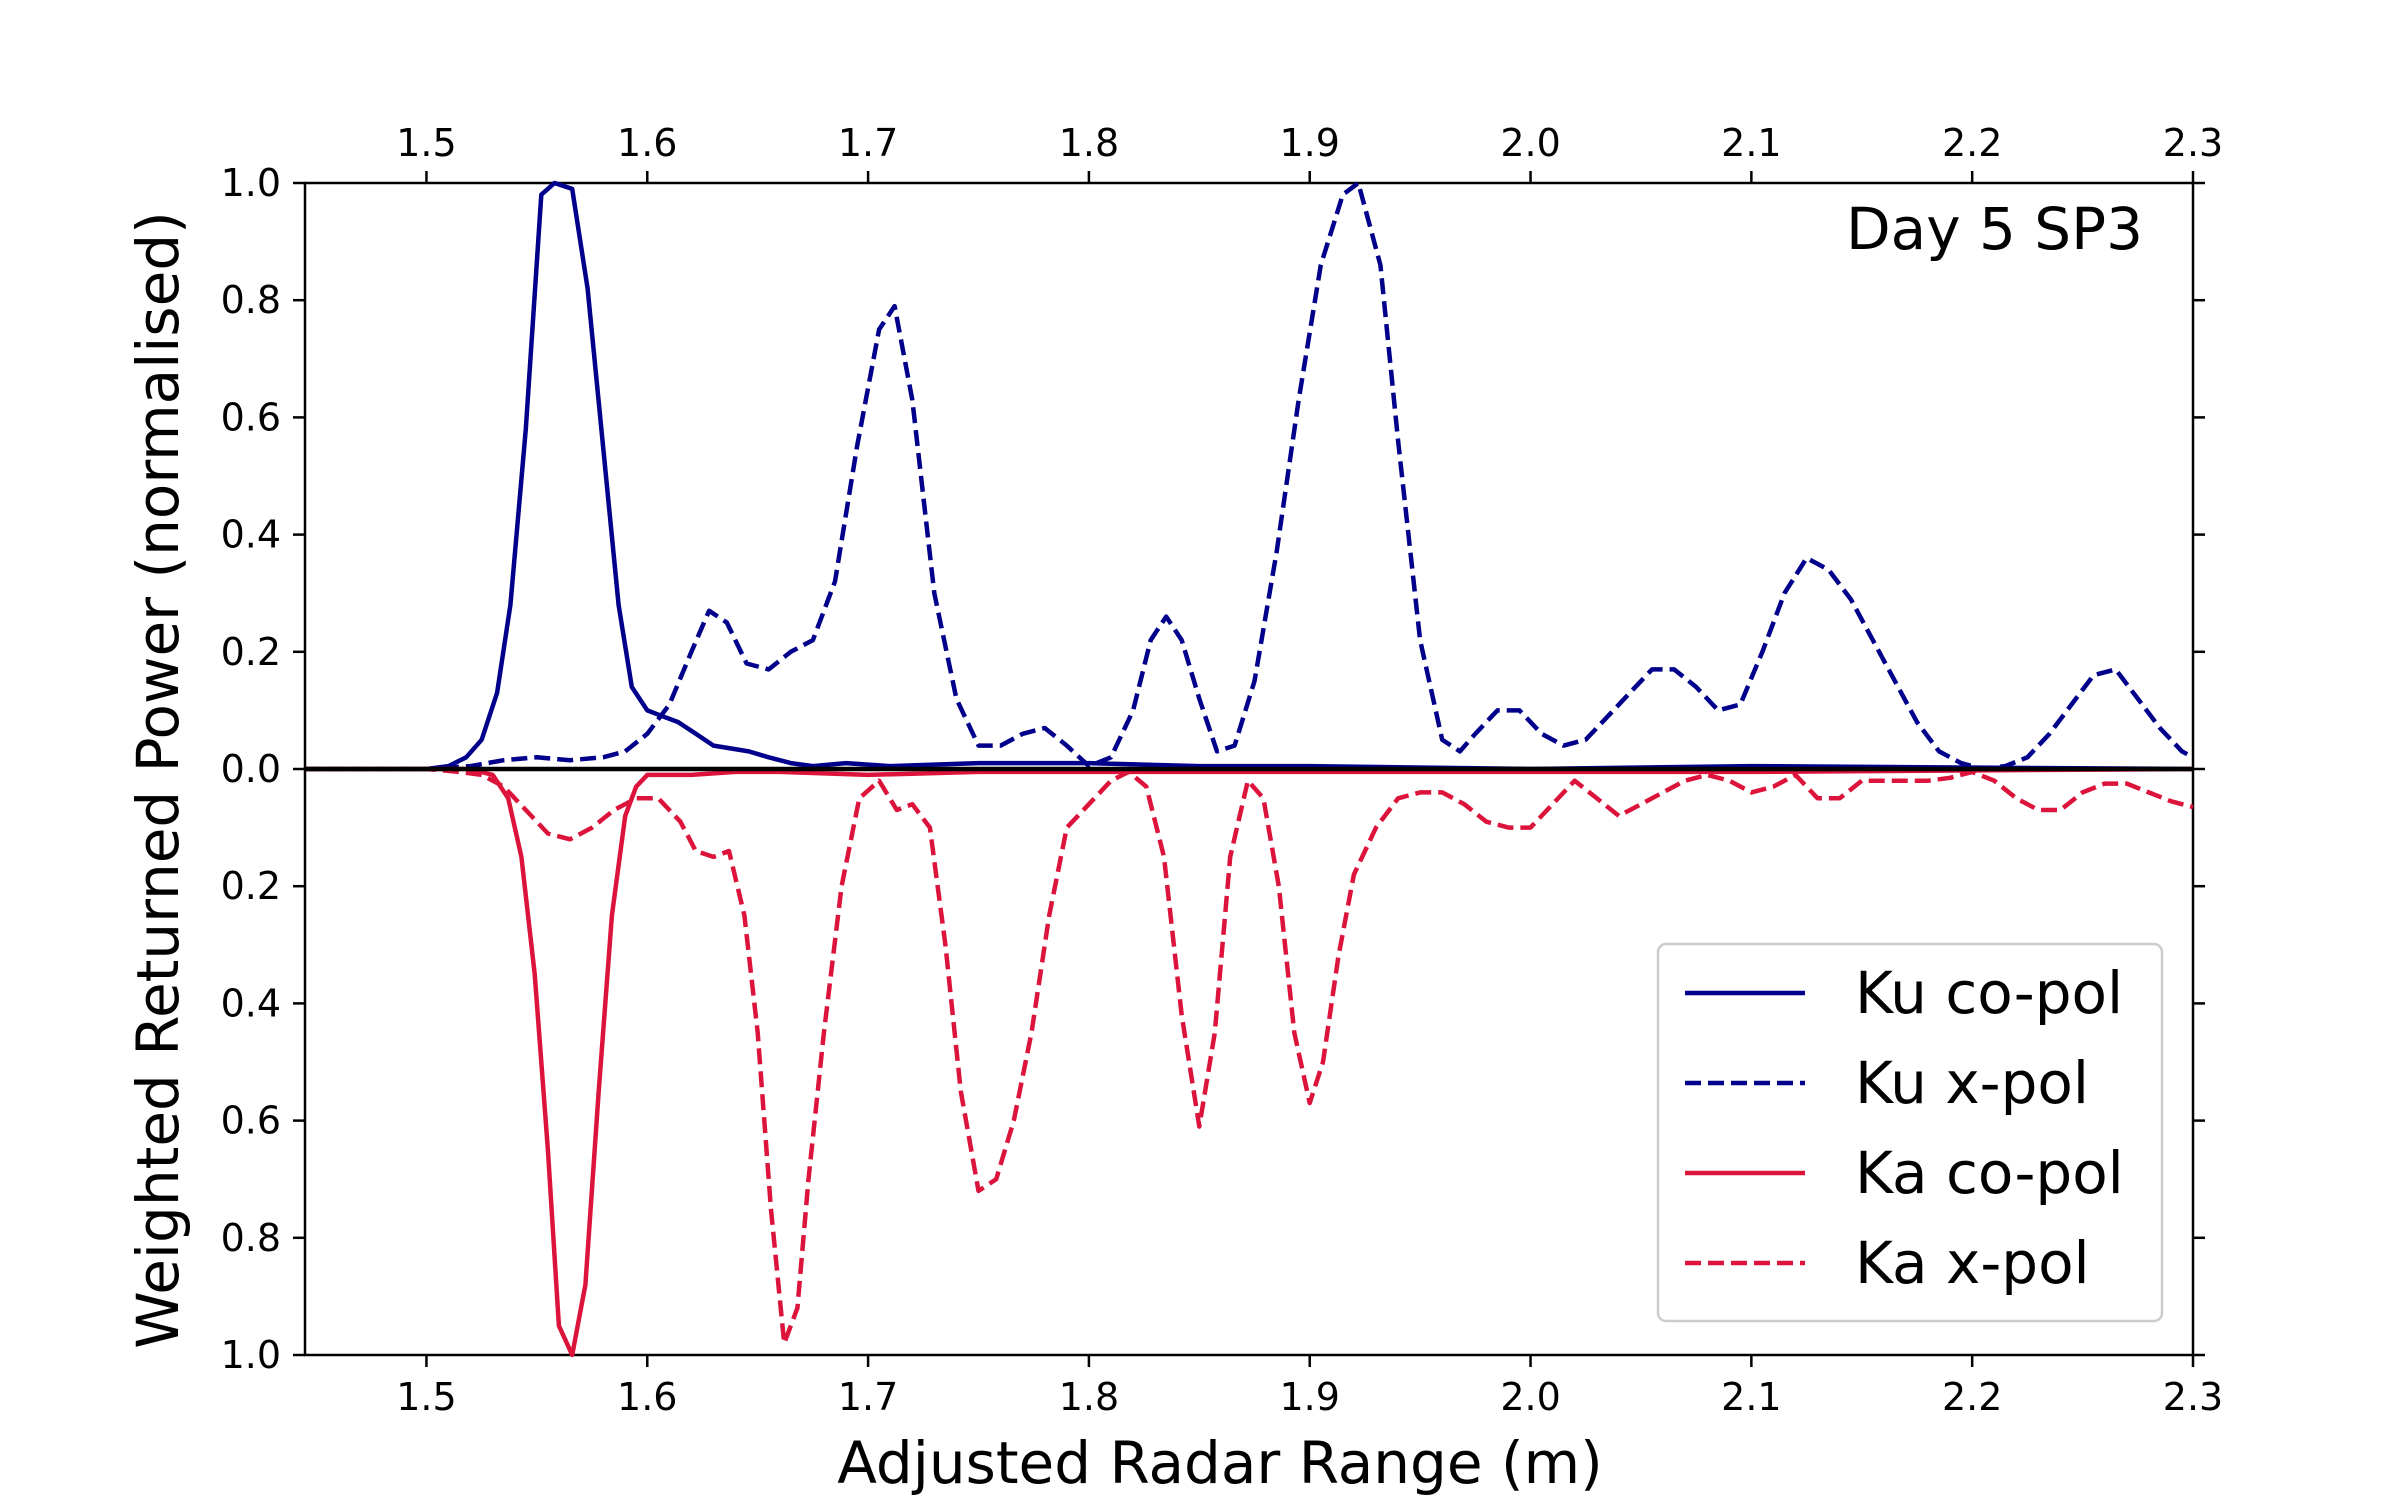 This screenshot has width=2400, height=1500. Describe the element at coordinates (868, 1397) in the screenshot. I see `x-tick-label-bottom: 1.7` at that location.